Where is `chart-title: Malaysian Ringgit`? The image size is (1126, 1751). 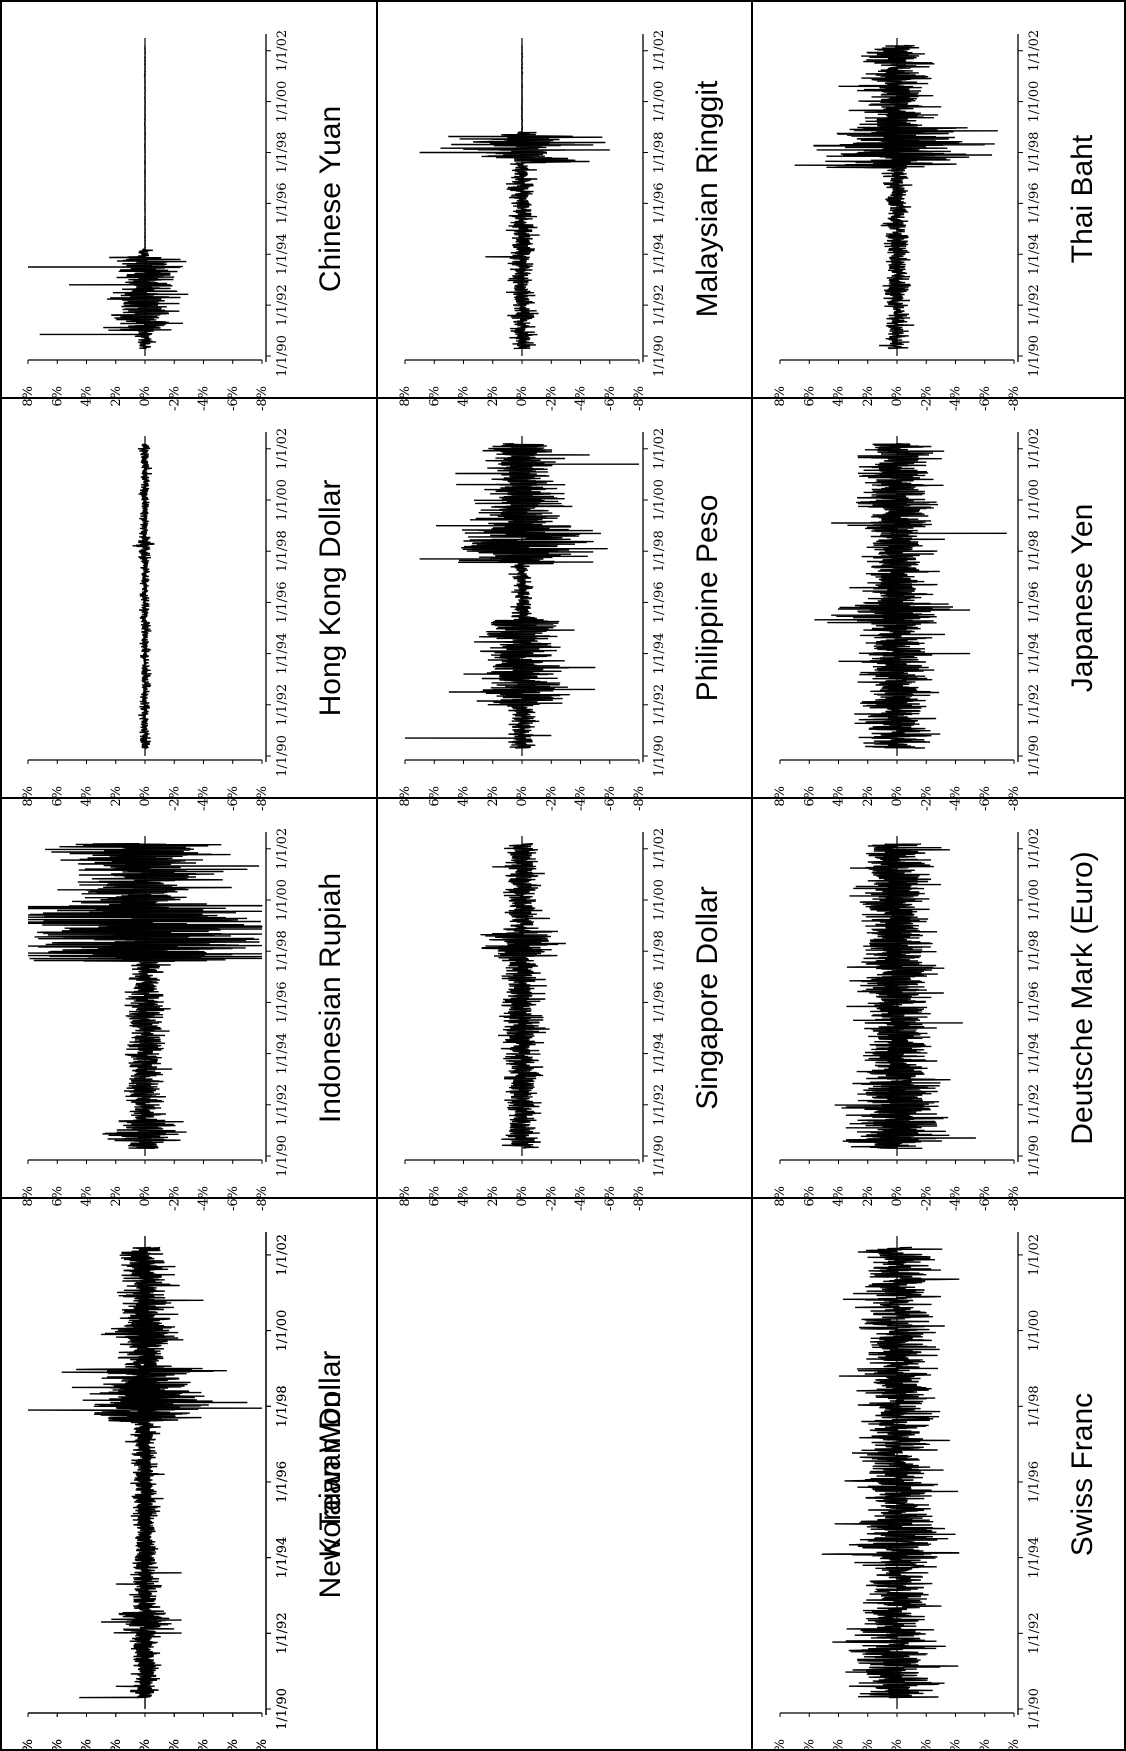 chart-title: Malaysian Ringgit is located at coordinates (707, 198).